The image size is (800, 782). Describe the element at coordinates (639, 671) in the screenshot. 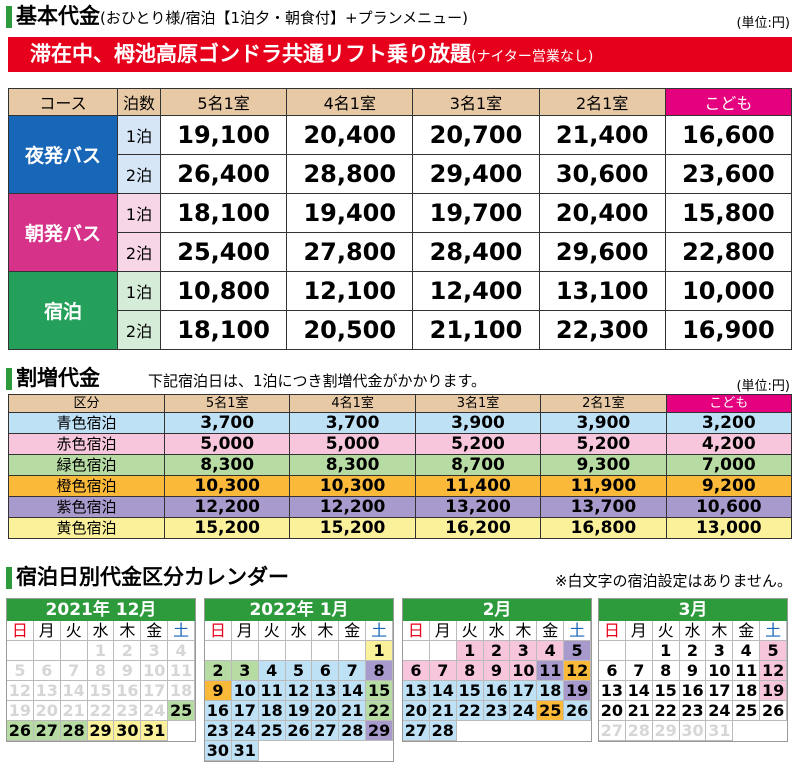

I see `day-cell: 7` at that location.